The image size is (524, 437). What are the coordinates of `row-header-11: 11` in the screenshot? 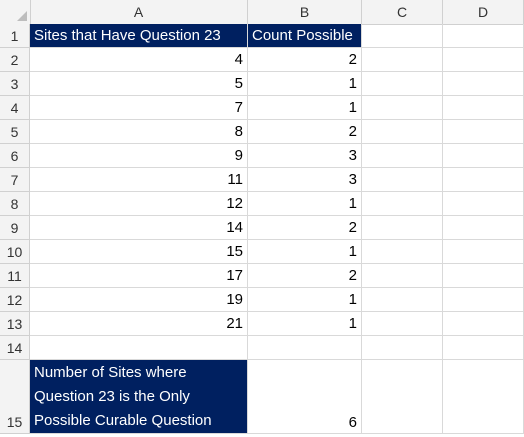 It's located at (15, 276).